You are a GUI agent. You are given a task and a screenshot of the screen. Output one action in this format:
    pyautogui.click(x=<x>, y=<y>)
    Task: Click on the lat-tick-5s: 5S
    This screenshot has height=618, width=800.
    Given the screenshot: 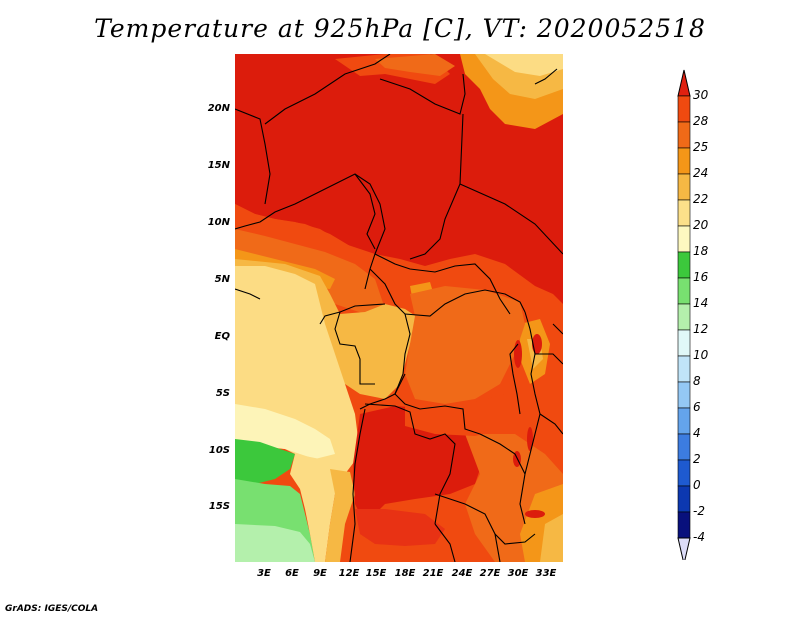 What is the action you would take?
    pyautogui.click(x=222, y=393)
    